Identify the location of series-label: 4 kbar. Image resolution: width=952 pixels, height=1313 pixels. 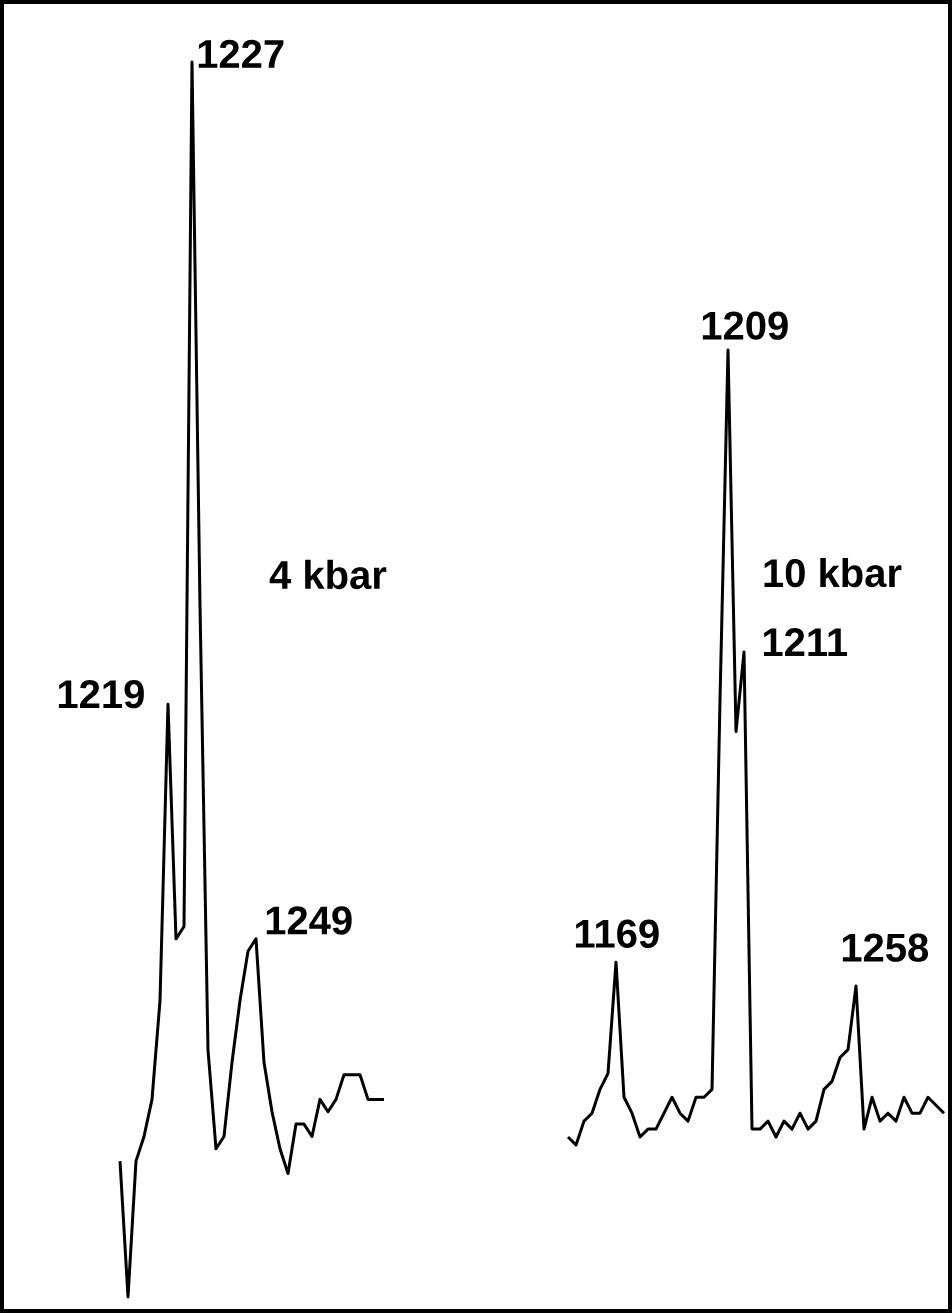
(328, 574).